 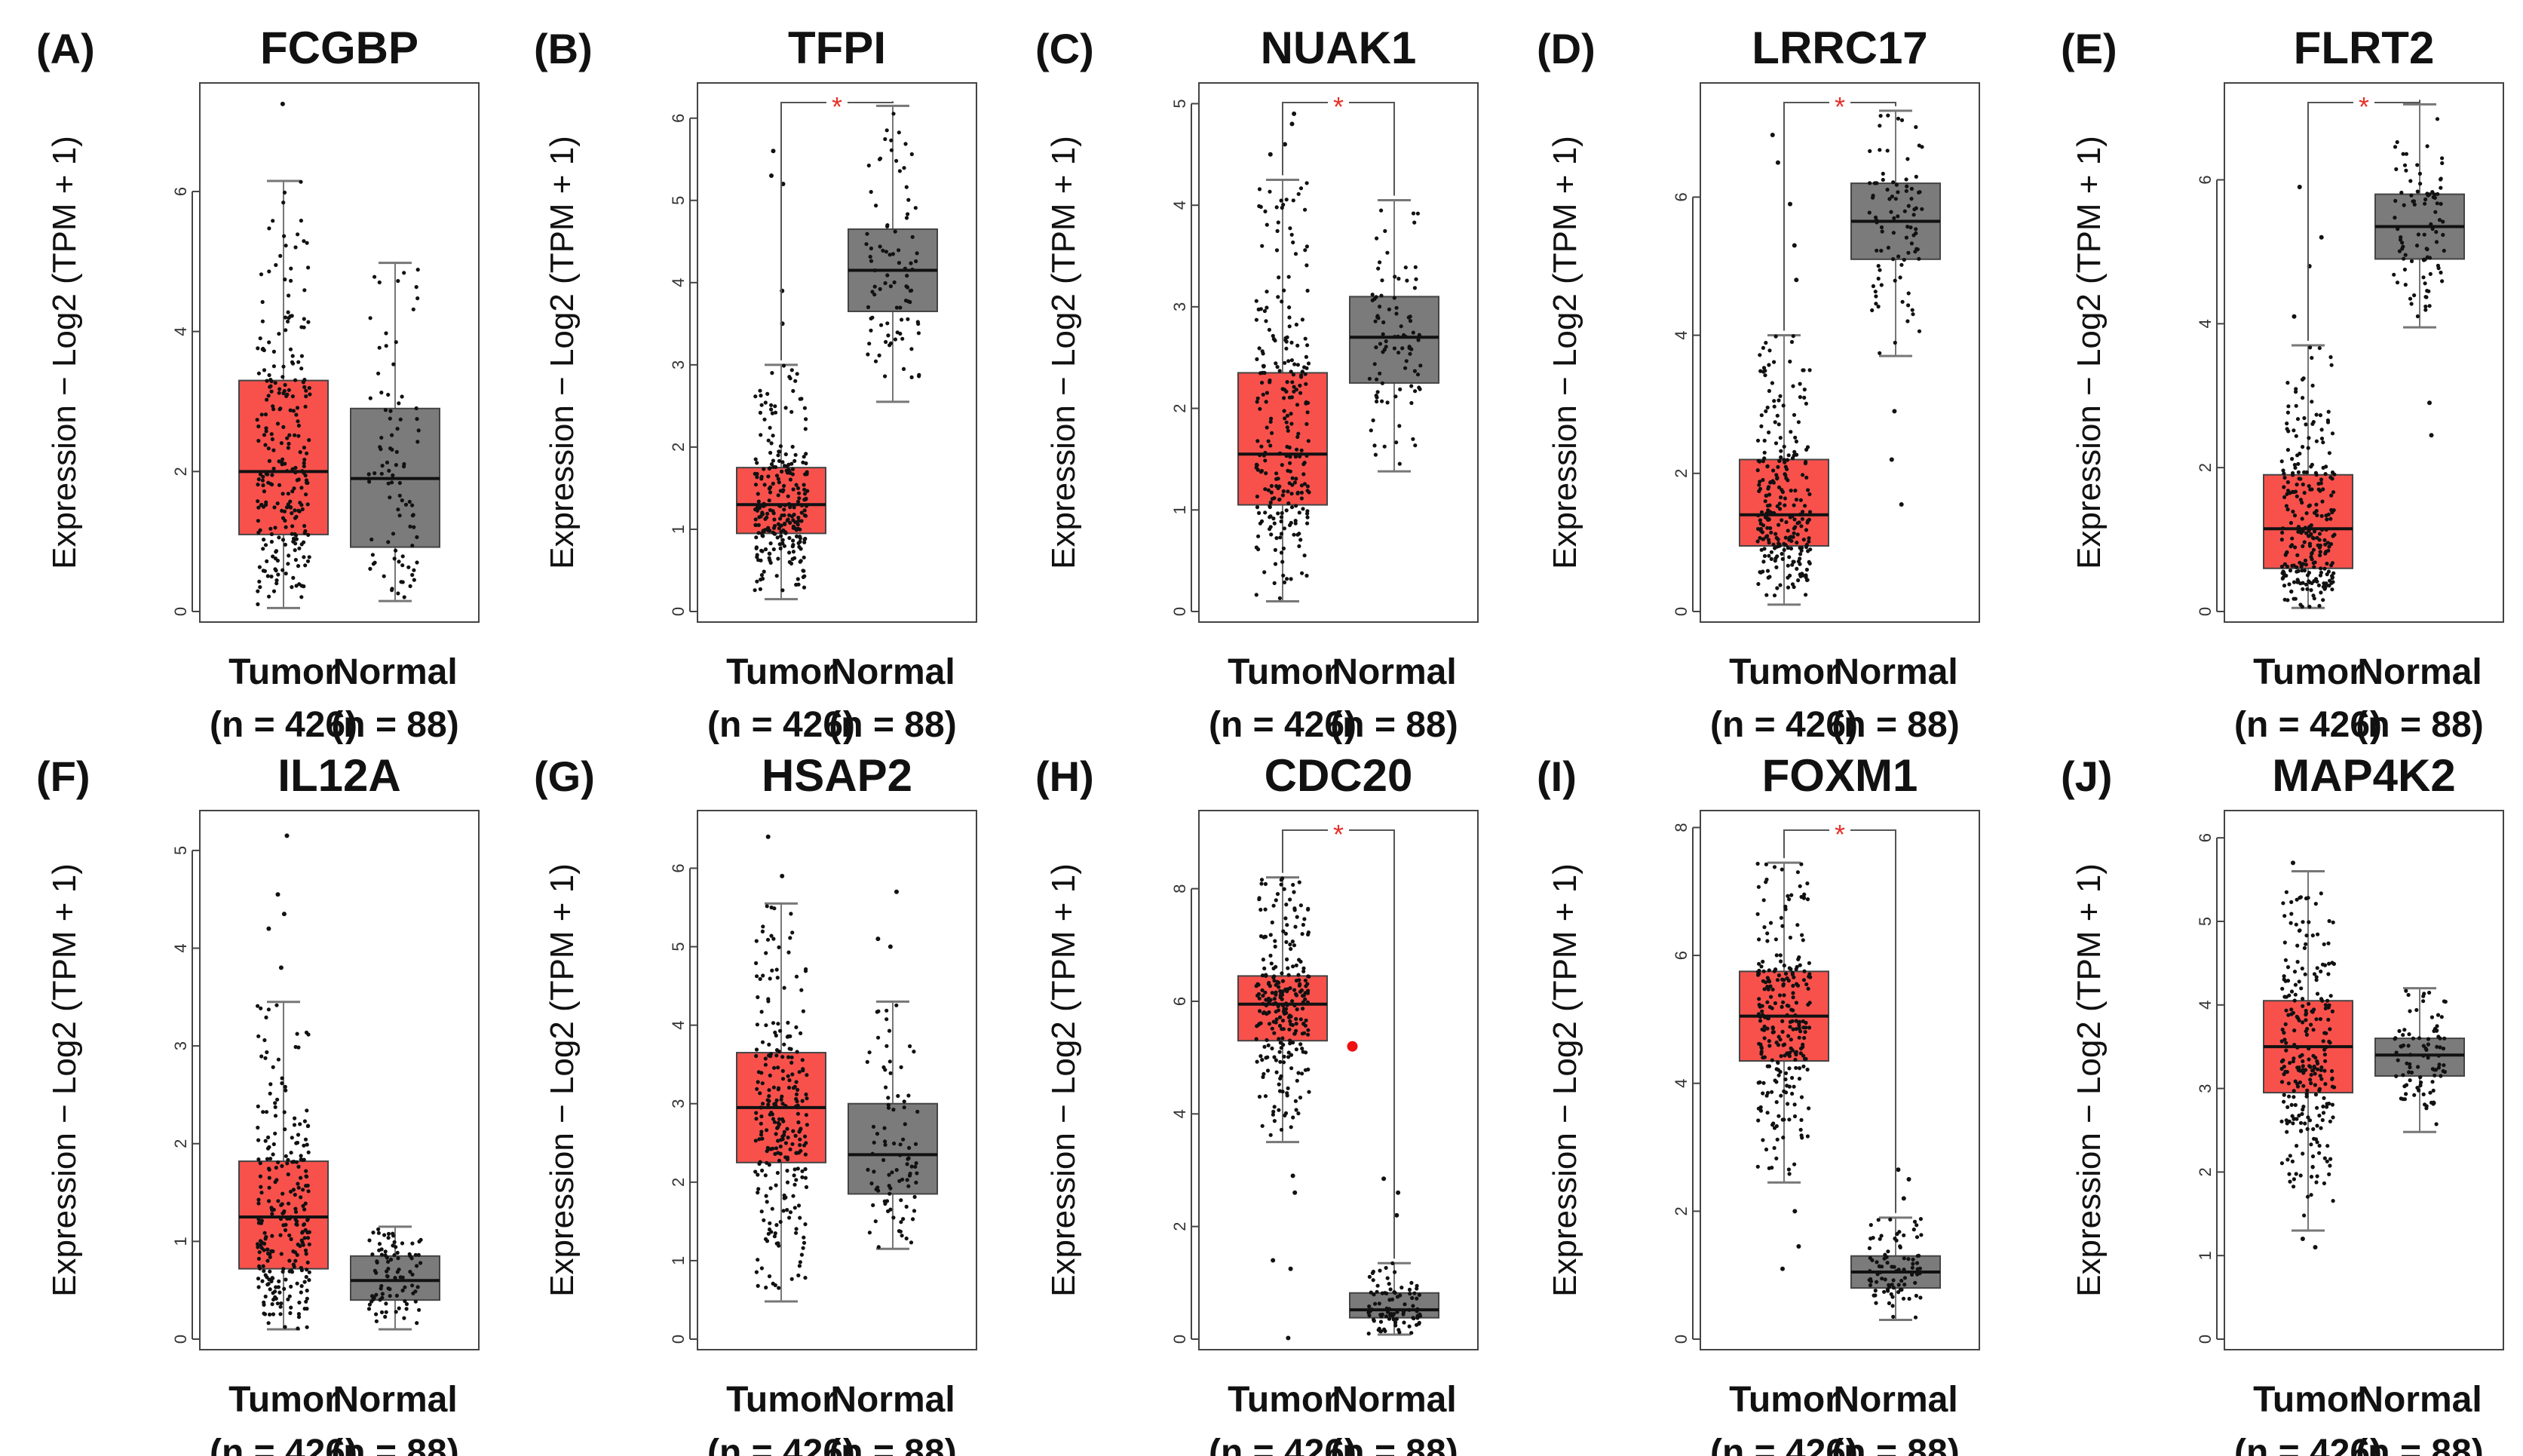 I want to click on normal-label: Normal, so click(x=395, y=672).